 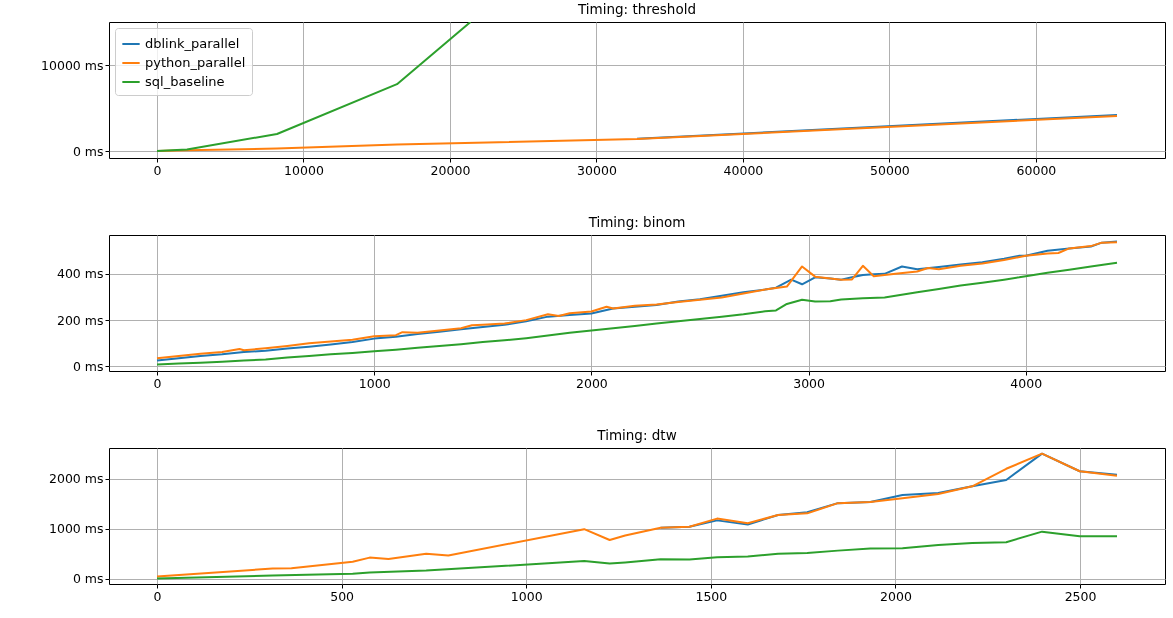 What do you see at coordinates (304, 170) in the screenshot?
I see `x-tick-label: 10000` at bounding box center [304, 170].